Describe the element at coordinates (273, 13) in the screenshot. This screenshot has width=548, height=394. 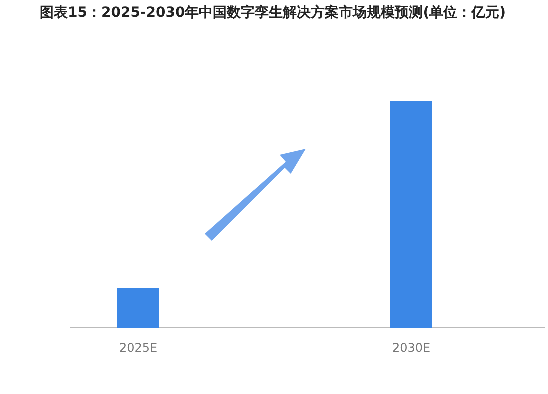
I see `chart-title: 图表15：2025-2030年中国数字孪生解决方案市场规模预测(单位：亿元)` at that location.